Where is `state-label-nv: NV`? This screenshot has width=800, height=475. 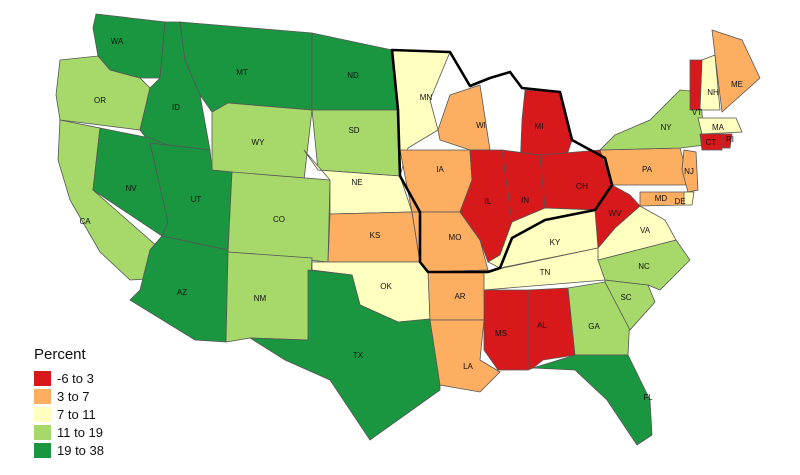 state-label-nv: NV is located at coordinates (131, 188).